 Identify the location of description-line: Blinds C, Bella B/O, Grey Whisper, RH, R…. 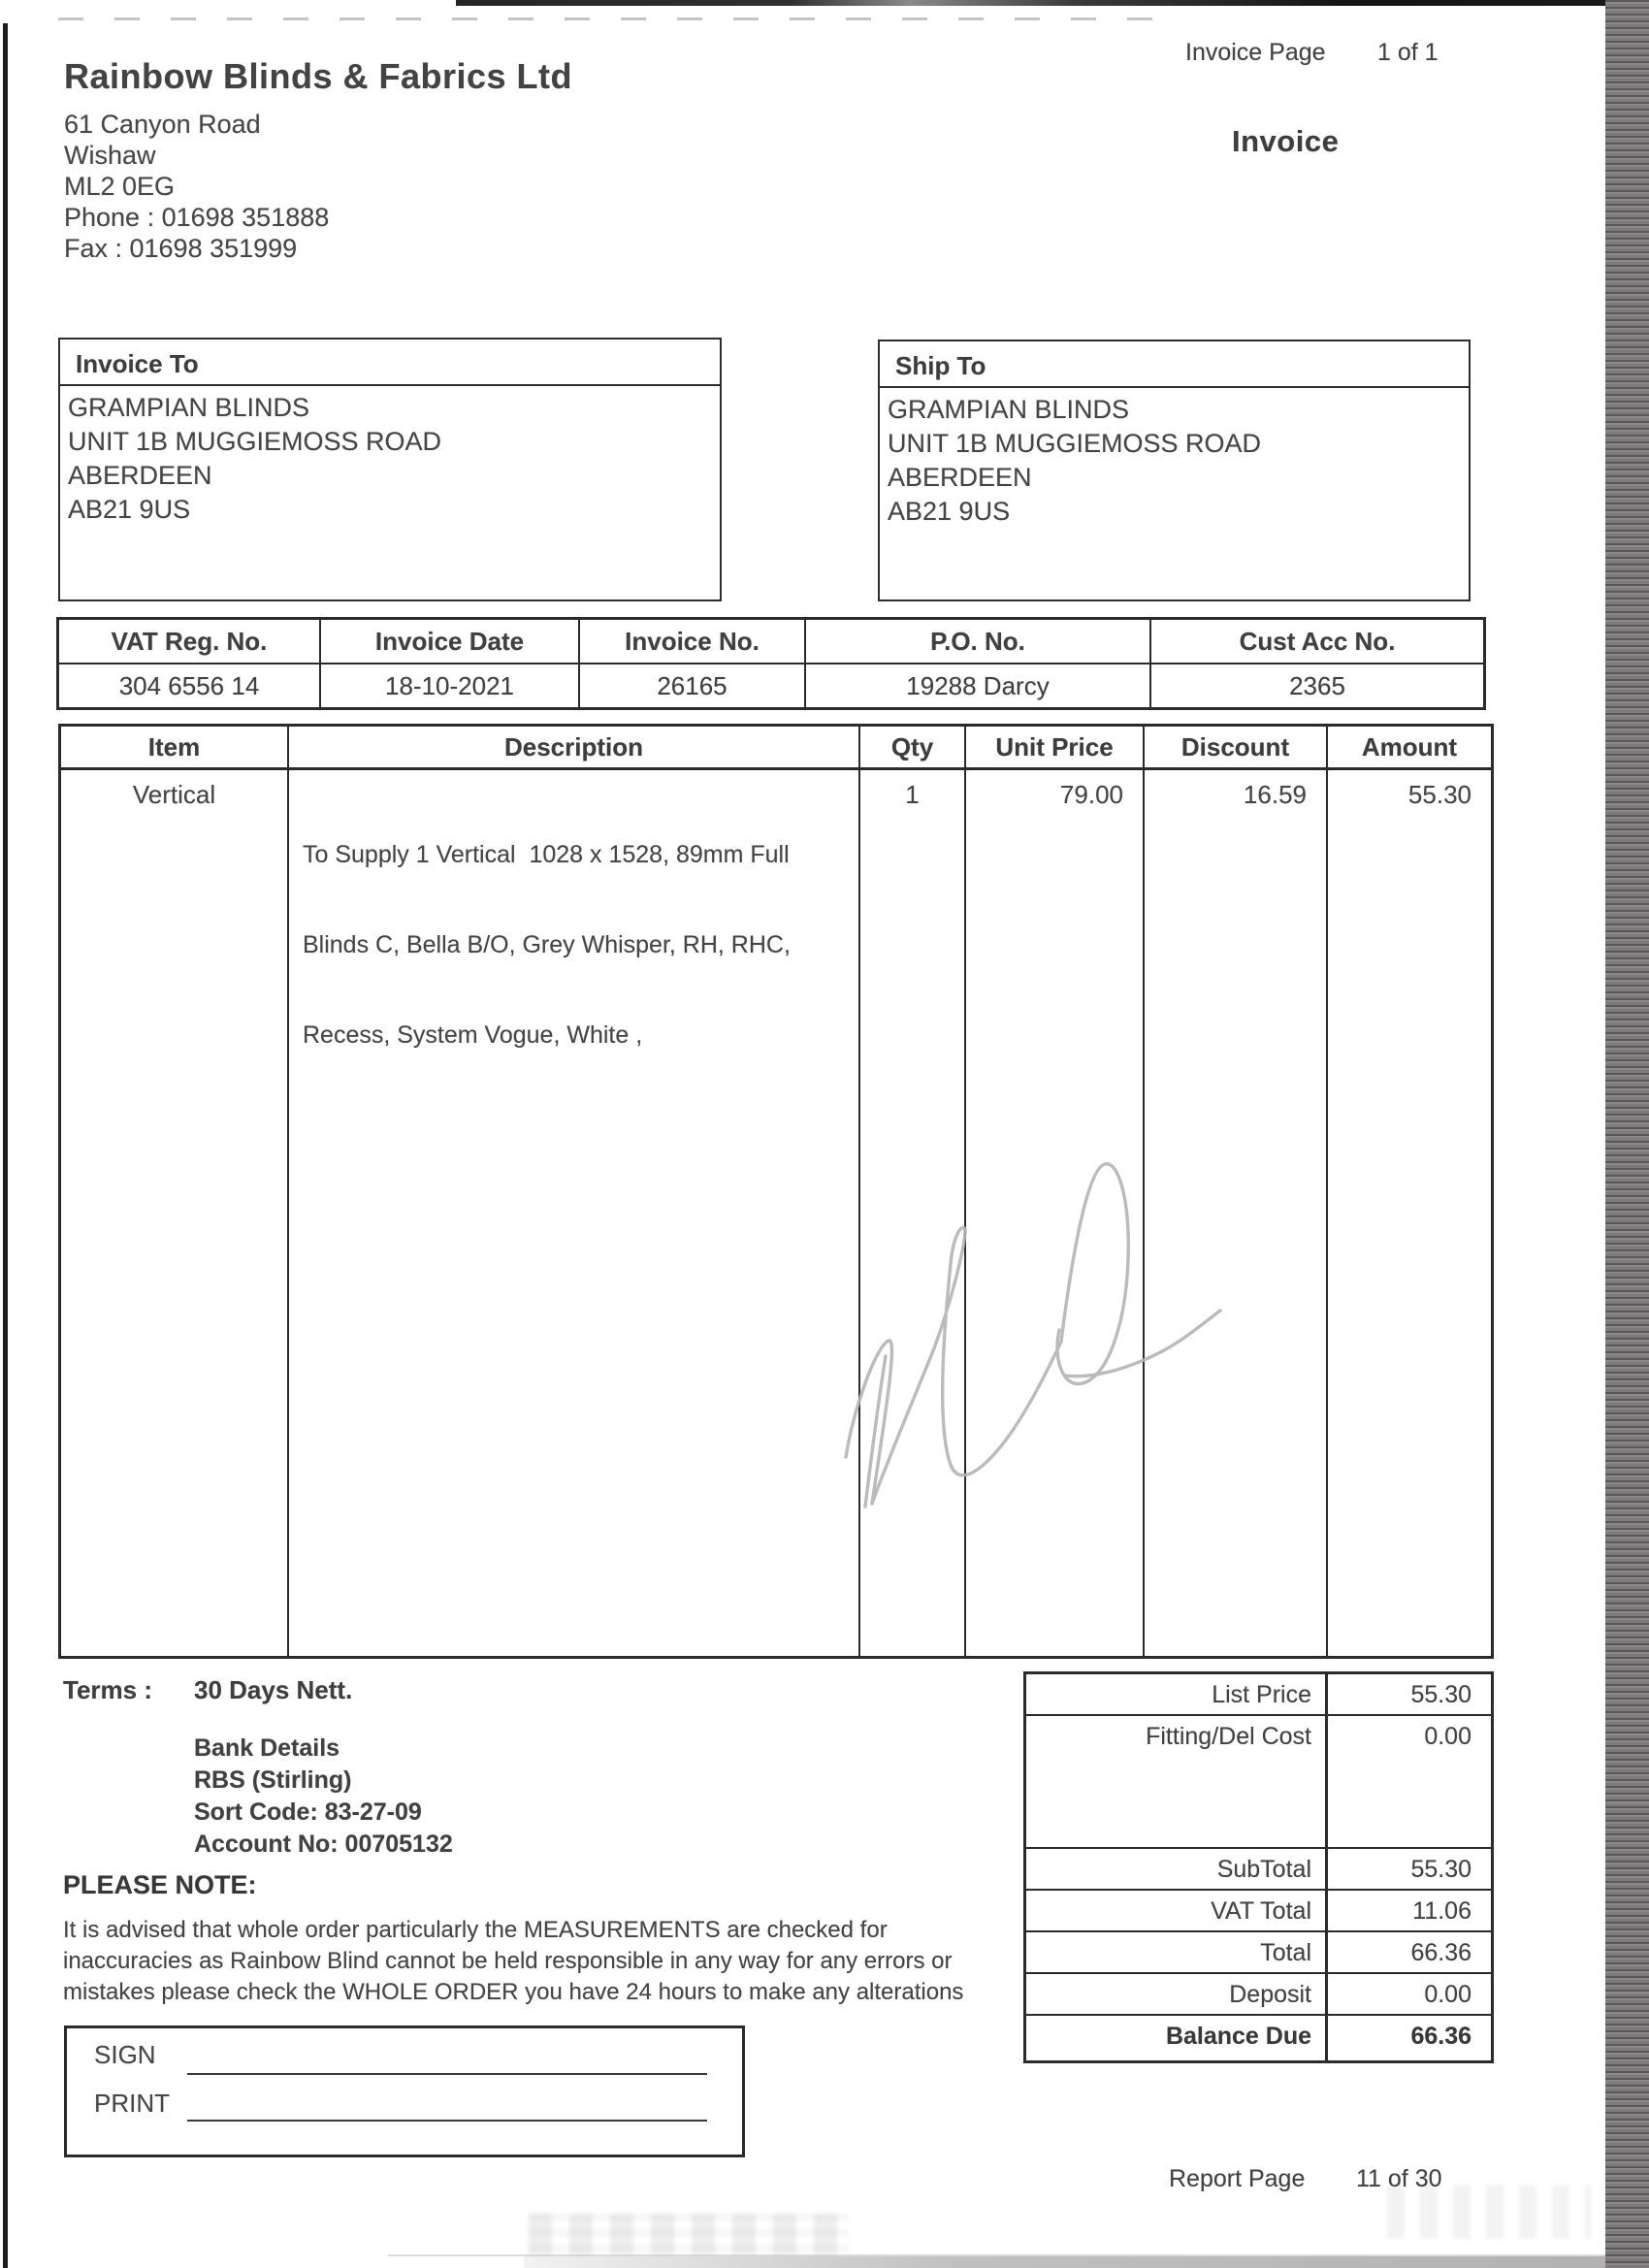
(547, 944).